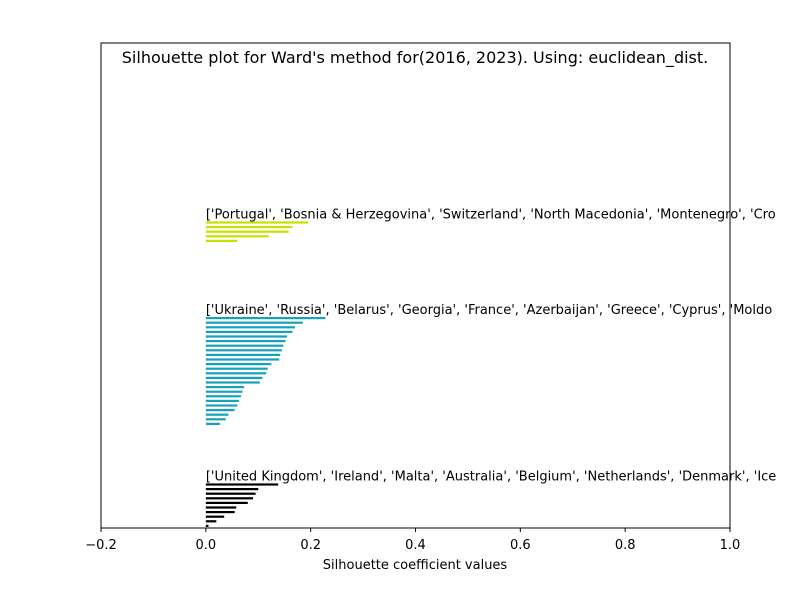  What do you see at coordinates (625, 545) in the screenshot?
I see `x-tick-label: 0.8` at bounding box center [625, 545].